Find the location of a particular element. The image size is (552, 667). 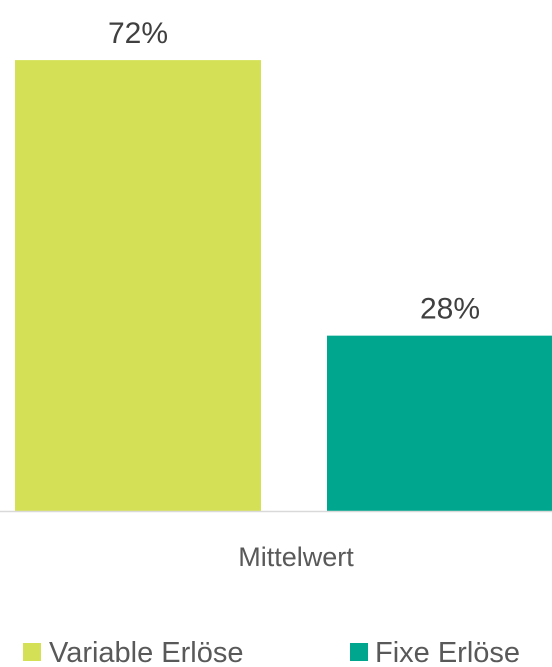

legend-label-fixe-erl-se: Fixe Erlöse is located at coordinates (447, 652).